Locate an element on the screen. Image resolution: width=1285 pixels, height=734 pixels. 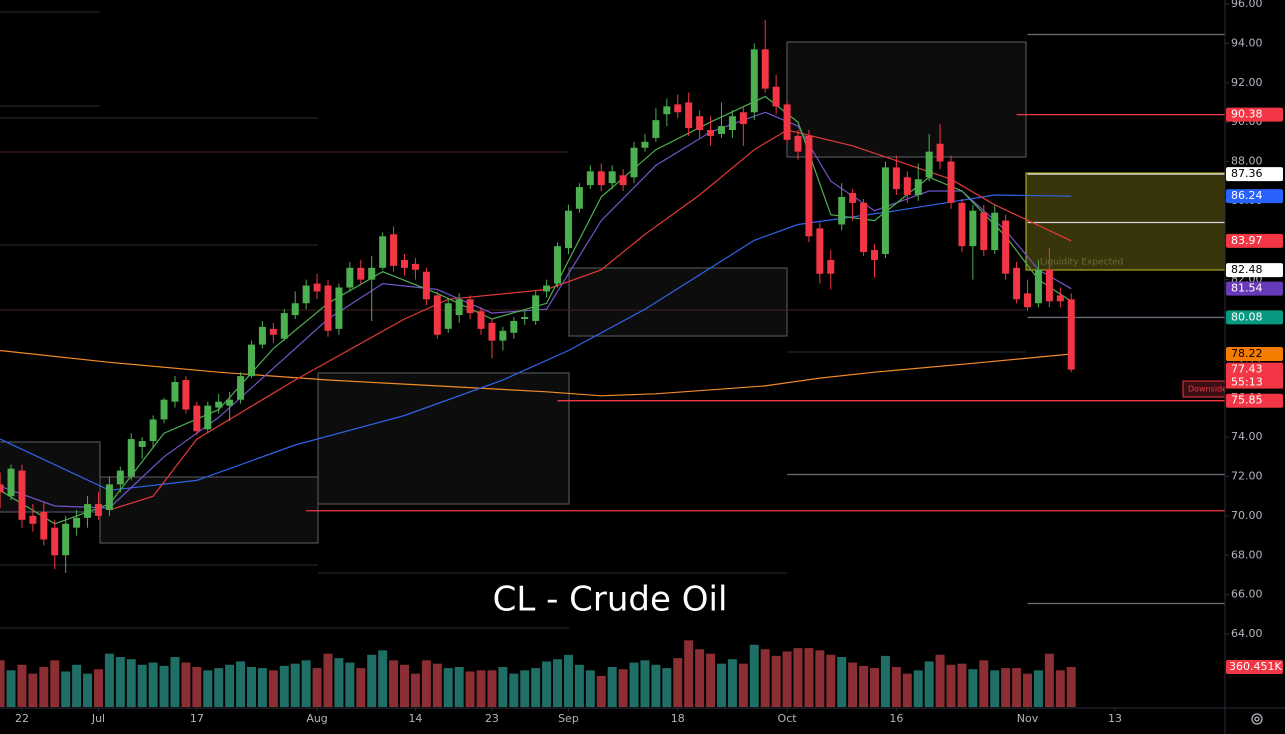
price-tag-label: 90.38 is located at coordinates (1247, 114).